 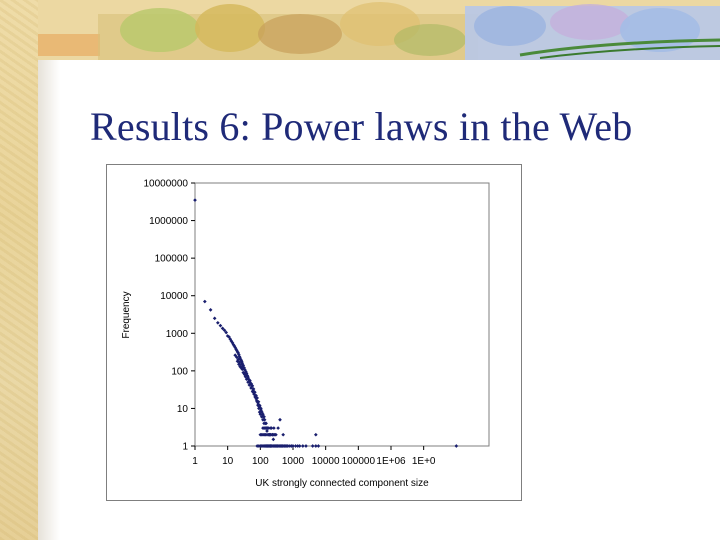 I want to click on x-tick-label: 1E+06, so click(x=391, y=461).